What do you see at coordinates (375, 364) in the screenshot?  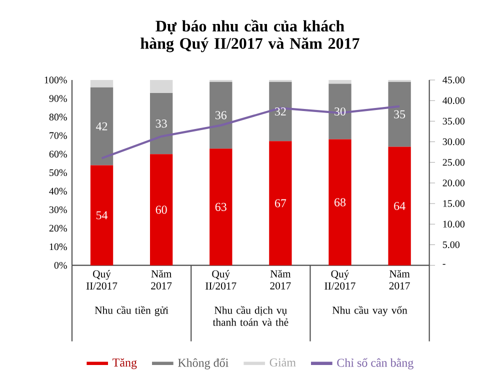 I see `legend-label: Chỉ số cân bằng` at bounding box center [375, 364].